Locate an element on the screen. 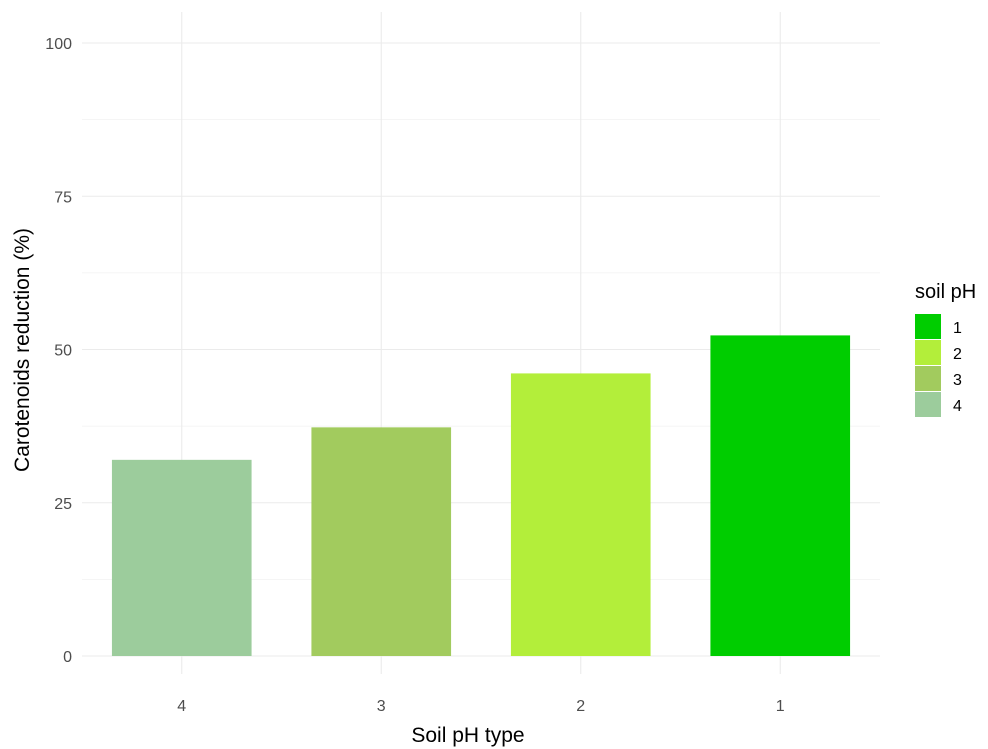 Image resolution: width=988 pixels, height=749 pixels. x-tick-label: 4 is located at coordinates (181, 706).